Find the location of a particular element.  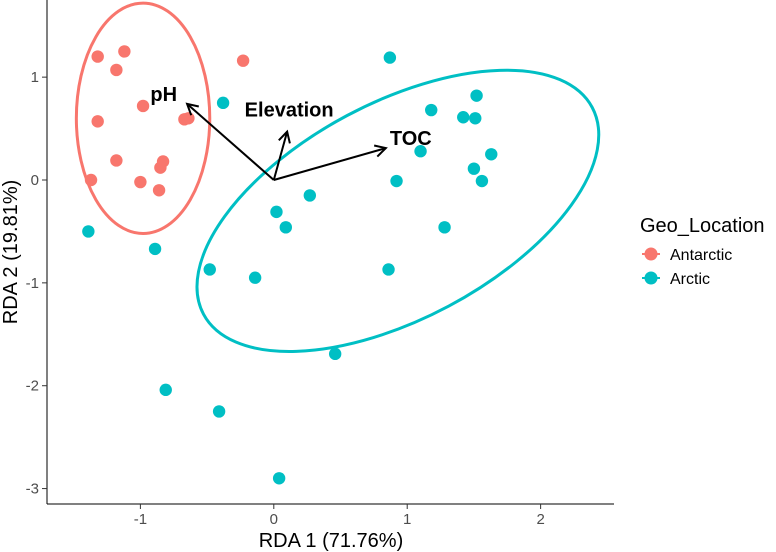

y-tick-label: 0 is located at coordinates (35, 180).